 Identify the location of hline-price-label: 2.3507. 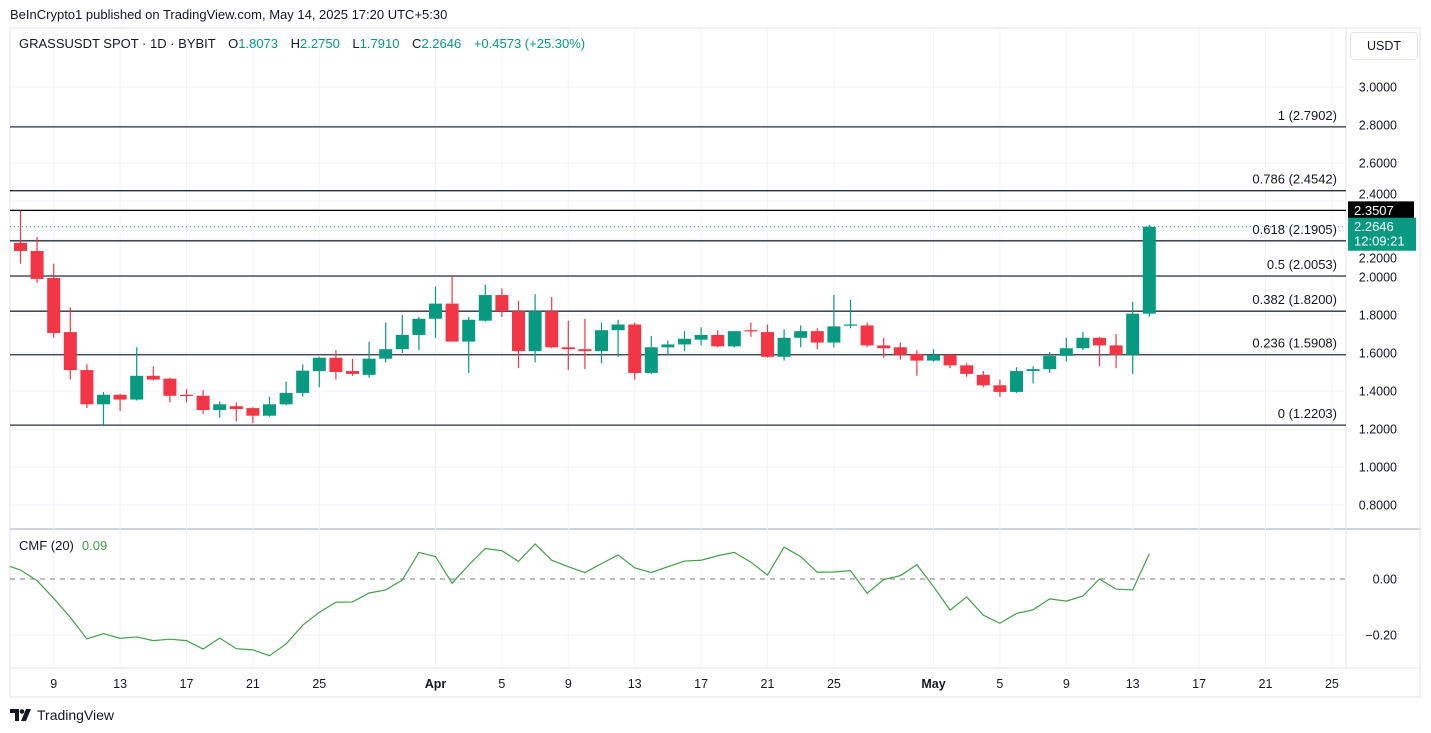
(1374, 210).